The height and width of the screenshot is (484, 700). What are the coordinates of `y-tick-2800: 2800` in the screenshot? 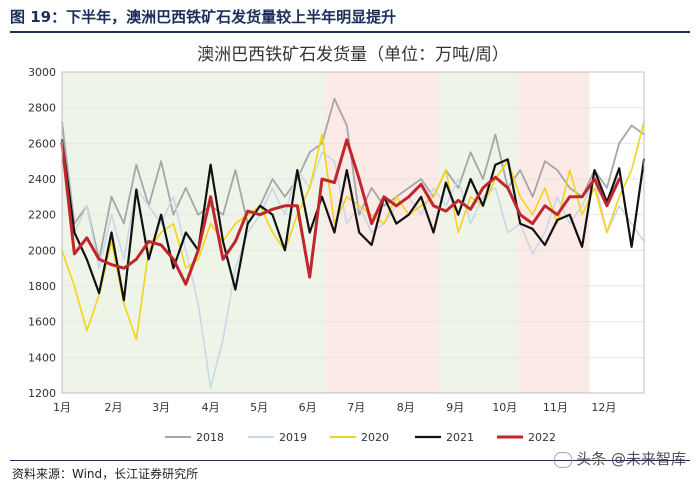 It's located at (42, 108).